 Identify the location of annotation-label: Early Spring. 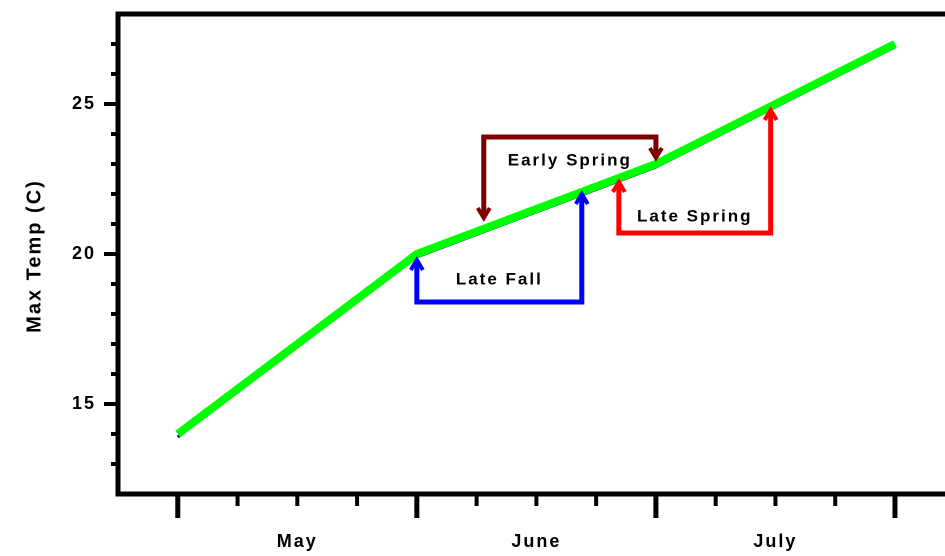
(570, 159).